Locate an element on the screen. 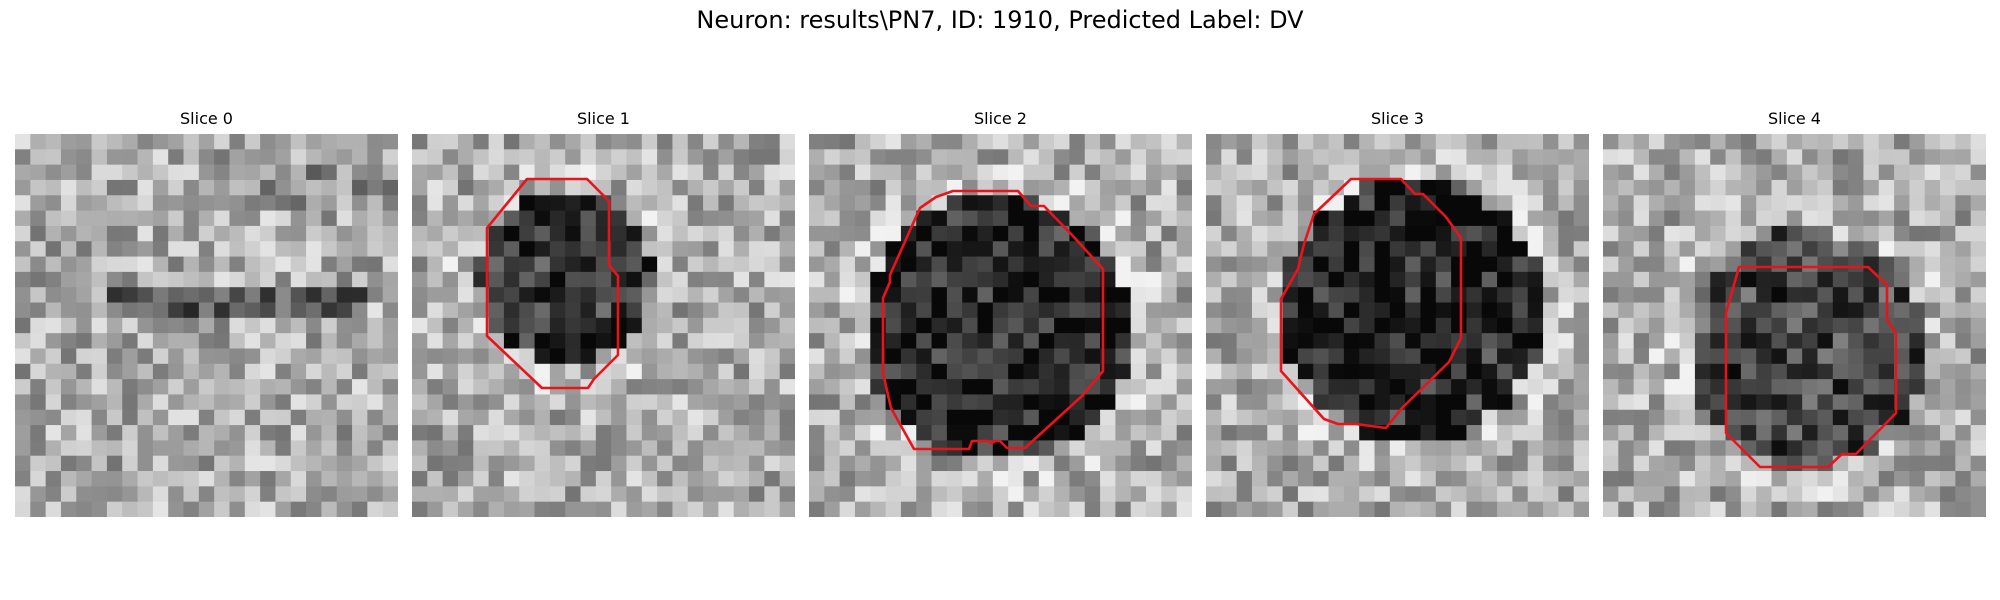 This screenshot has height=600, width=2000. slice-0-pixels is located at coordinates (206, 325).